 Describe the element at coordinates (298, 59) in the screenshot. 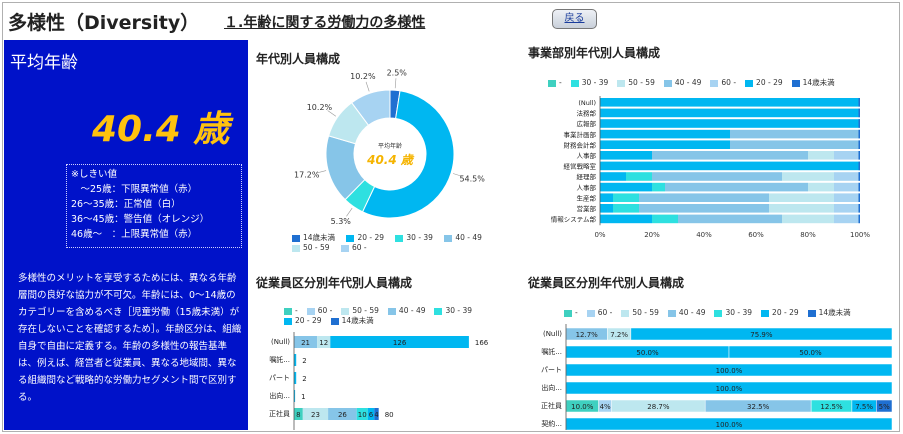

I see `donut-chart-title: 年代別人員構成` at that location.